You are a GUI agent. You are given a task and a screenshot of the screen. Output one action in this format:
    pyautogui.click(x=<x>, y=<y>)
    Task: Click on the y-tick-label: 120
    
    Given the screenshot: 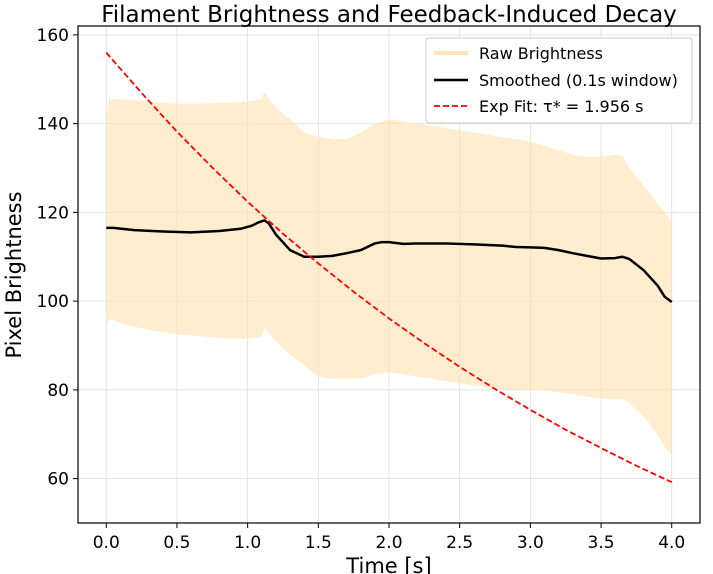 What is the action you would take?
    pyautogui.click(x=53, y=213)
    